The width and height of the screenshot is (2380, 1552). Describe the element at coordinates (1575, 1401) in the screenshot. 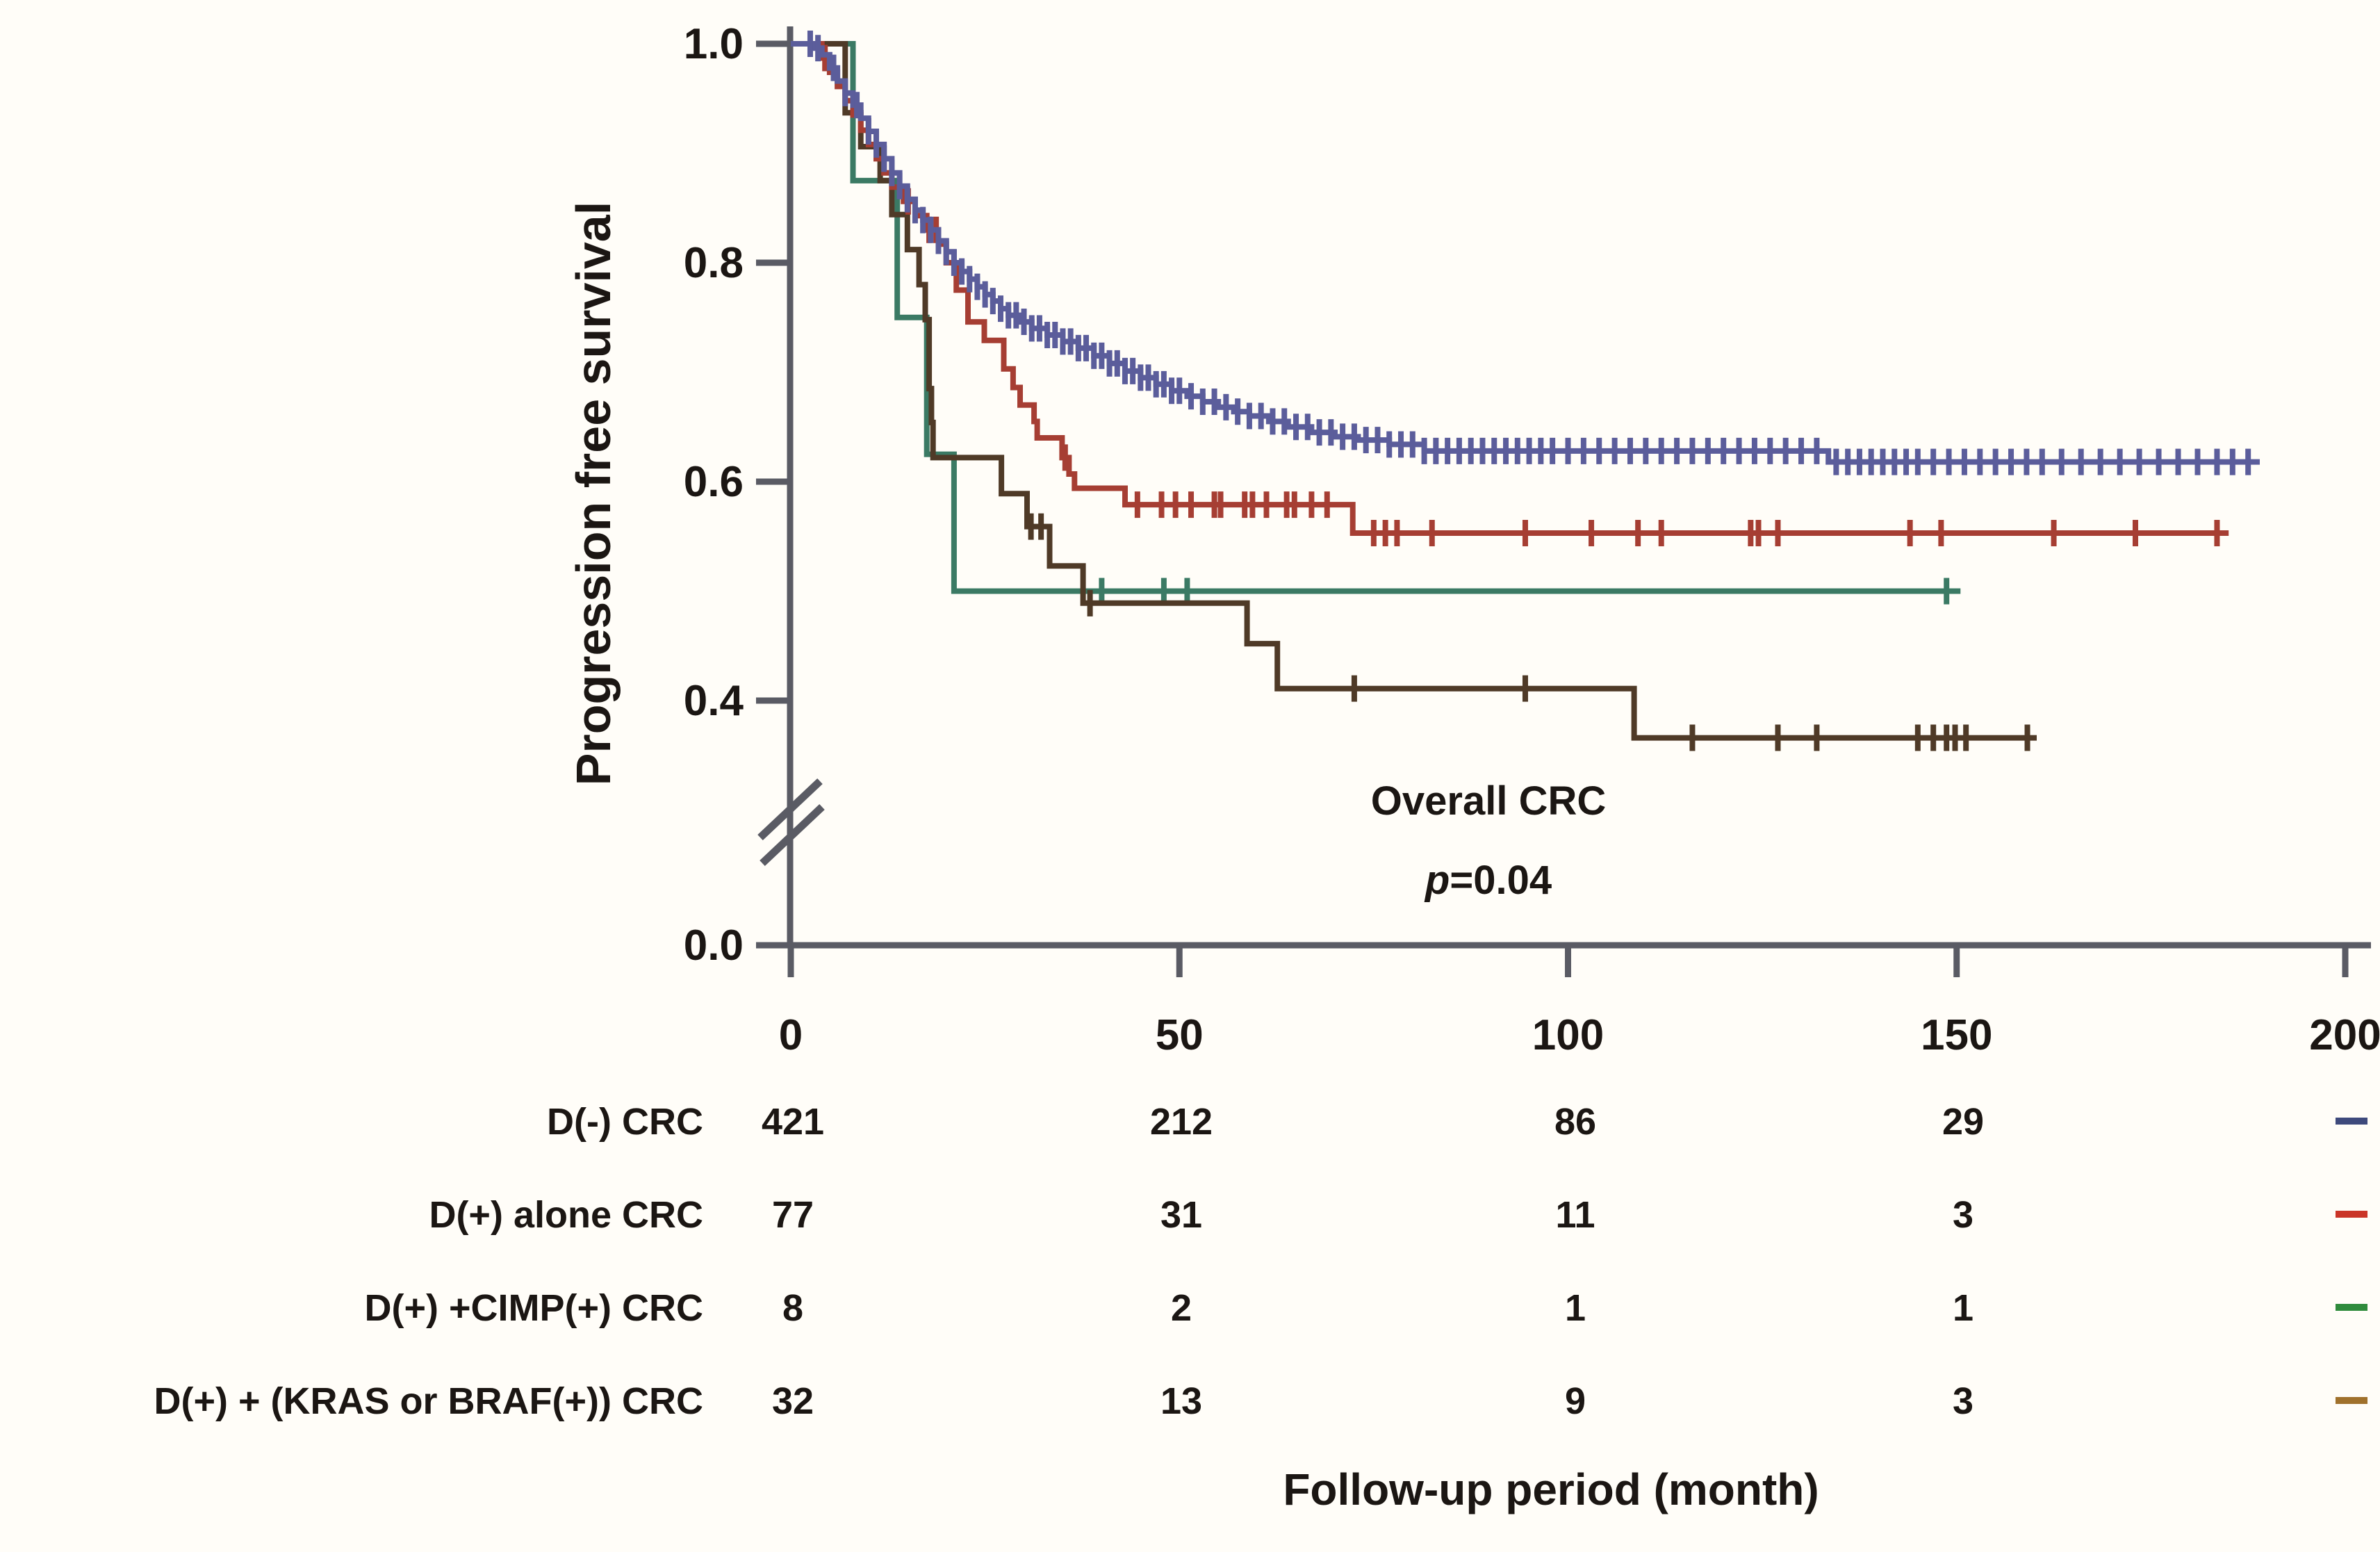

I see `risk-count: 9` at that location.